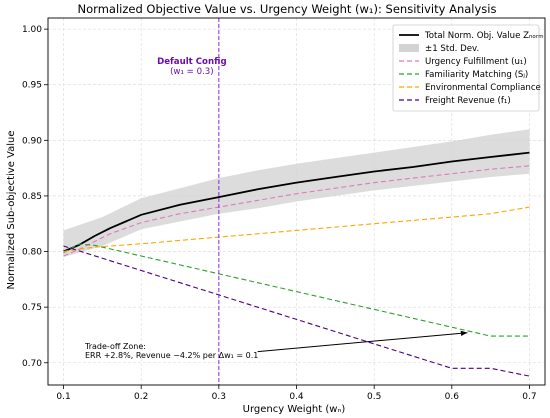  Describe the element at coordinates (115, 346) in the screenshot. I see `annotation-title: Trade-off Zone:` at that location.